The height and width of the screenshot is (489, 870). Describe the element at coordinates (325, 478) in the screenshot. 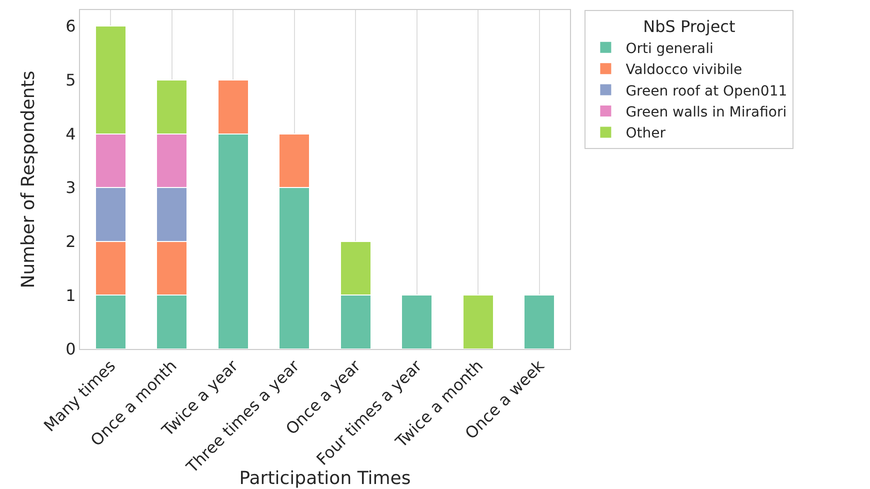

I see `x-axis-title: Participation Times` at that location.